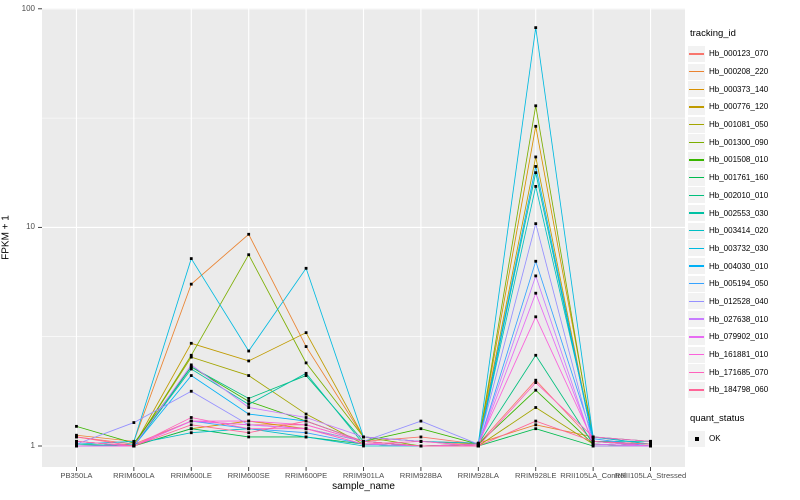 The height and width of the screenshot is (500, 800). What do you see at coordinates (536, 475) in the screenshot?
I see `x-tick-label-RRIM928LE: RRIM928LE` at bounding box center [536, 475].